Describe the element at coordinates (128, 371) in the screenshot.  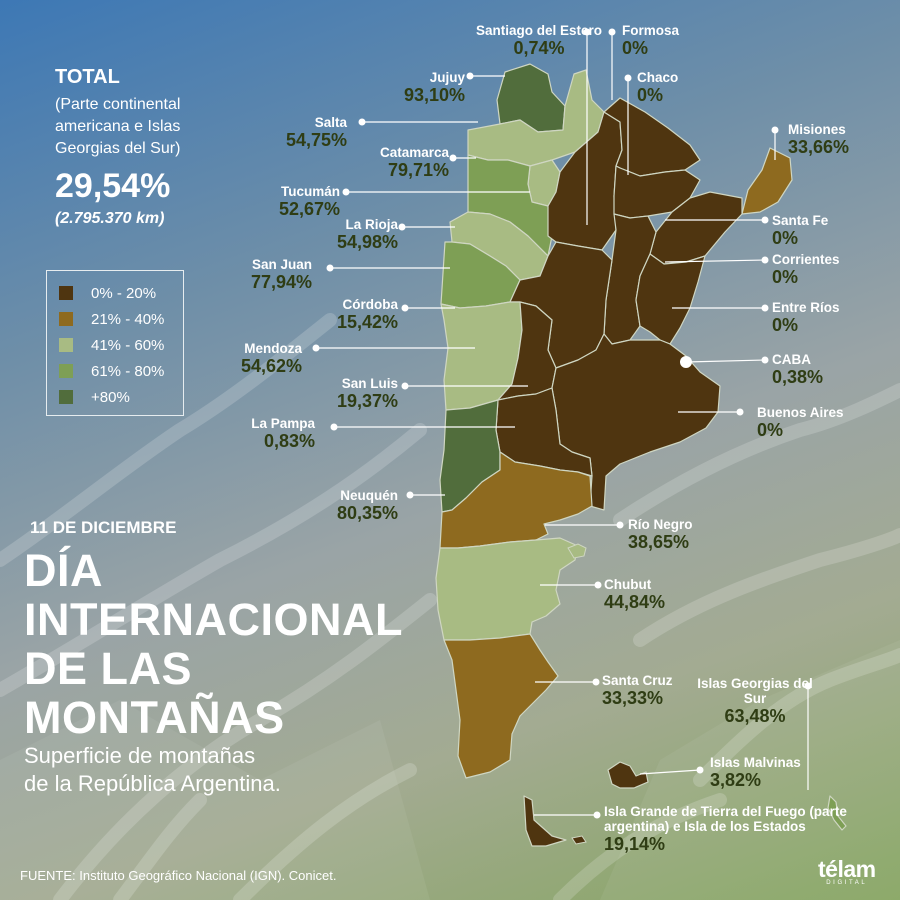
I see `legend-label: 61% - 80%` at that location.